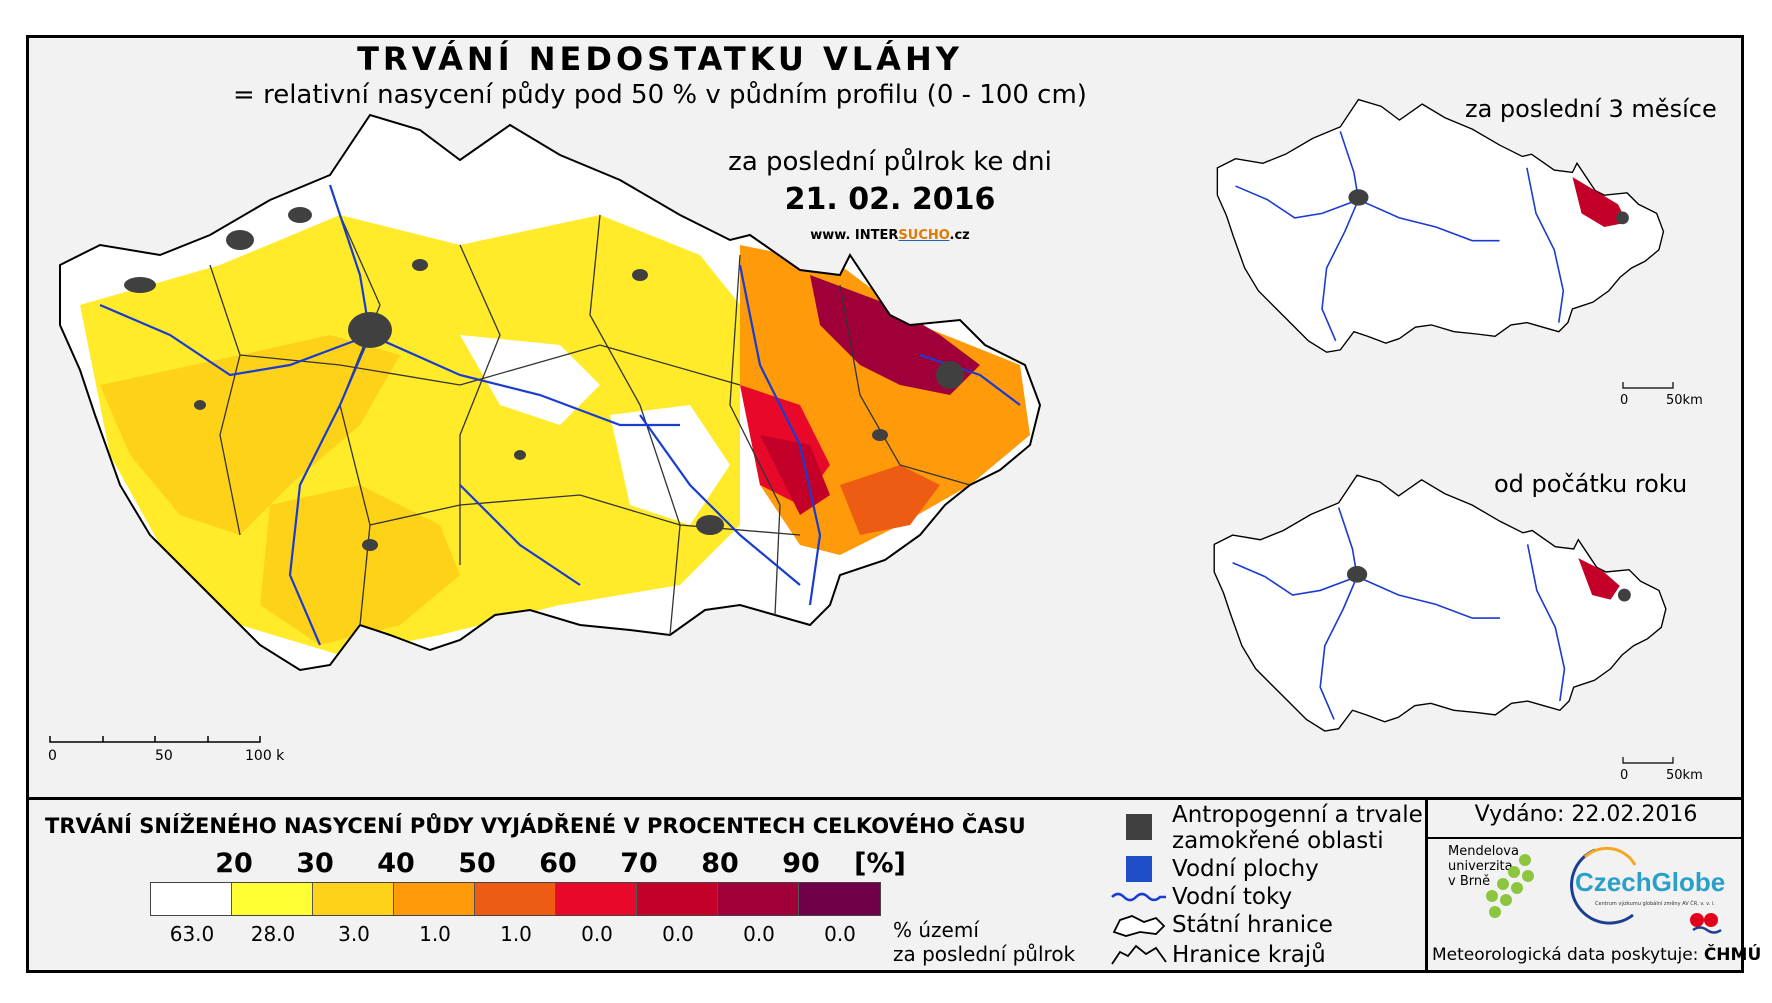 The height and width of the screenshot is (1003, 1772). I want to click on mendel-line3: v Brně, so click(1469, 881).